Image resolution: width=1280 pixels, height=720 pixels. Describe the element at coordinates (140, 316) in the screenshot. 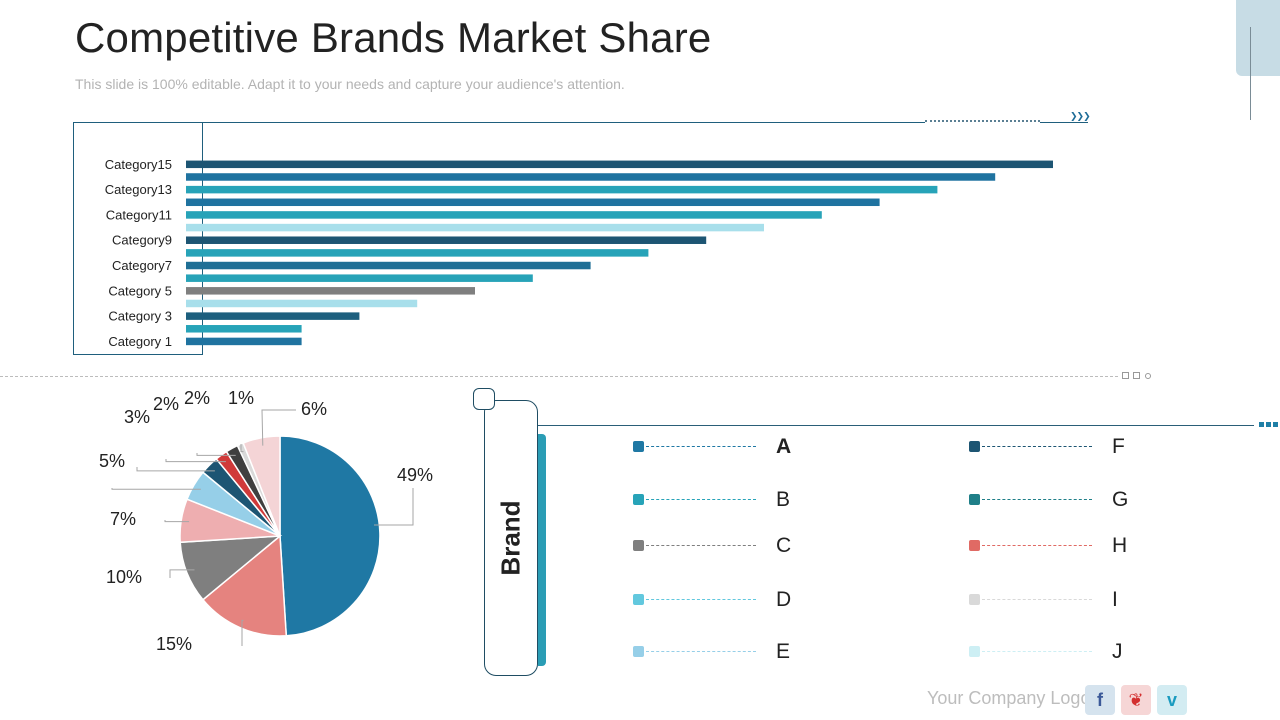

I see `bar-tick-label: Category 3` at that location.